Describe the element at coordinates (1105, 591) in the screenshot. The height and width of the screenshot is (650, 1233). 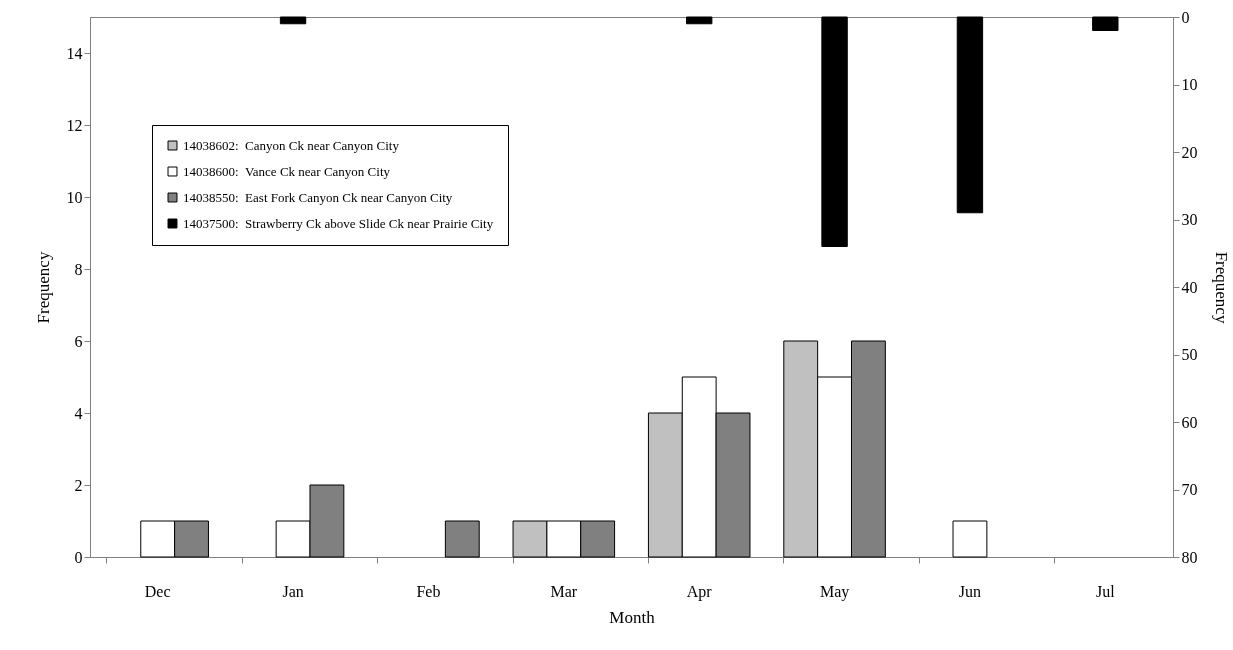
I see `x-tick-label: Jul` at that location.